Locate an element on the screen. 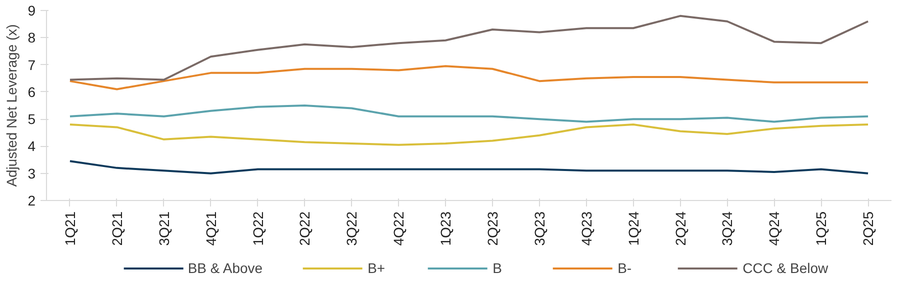 This screenshot has height=300, width=920. x-tick-label: 4Q22 is located at coordinates (398, 228).